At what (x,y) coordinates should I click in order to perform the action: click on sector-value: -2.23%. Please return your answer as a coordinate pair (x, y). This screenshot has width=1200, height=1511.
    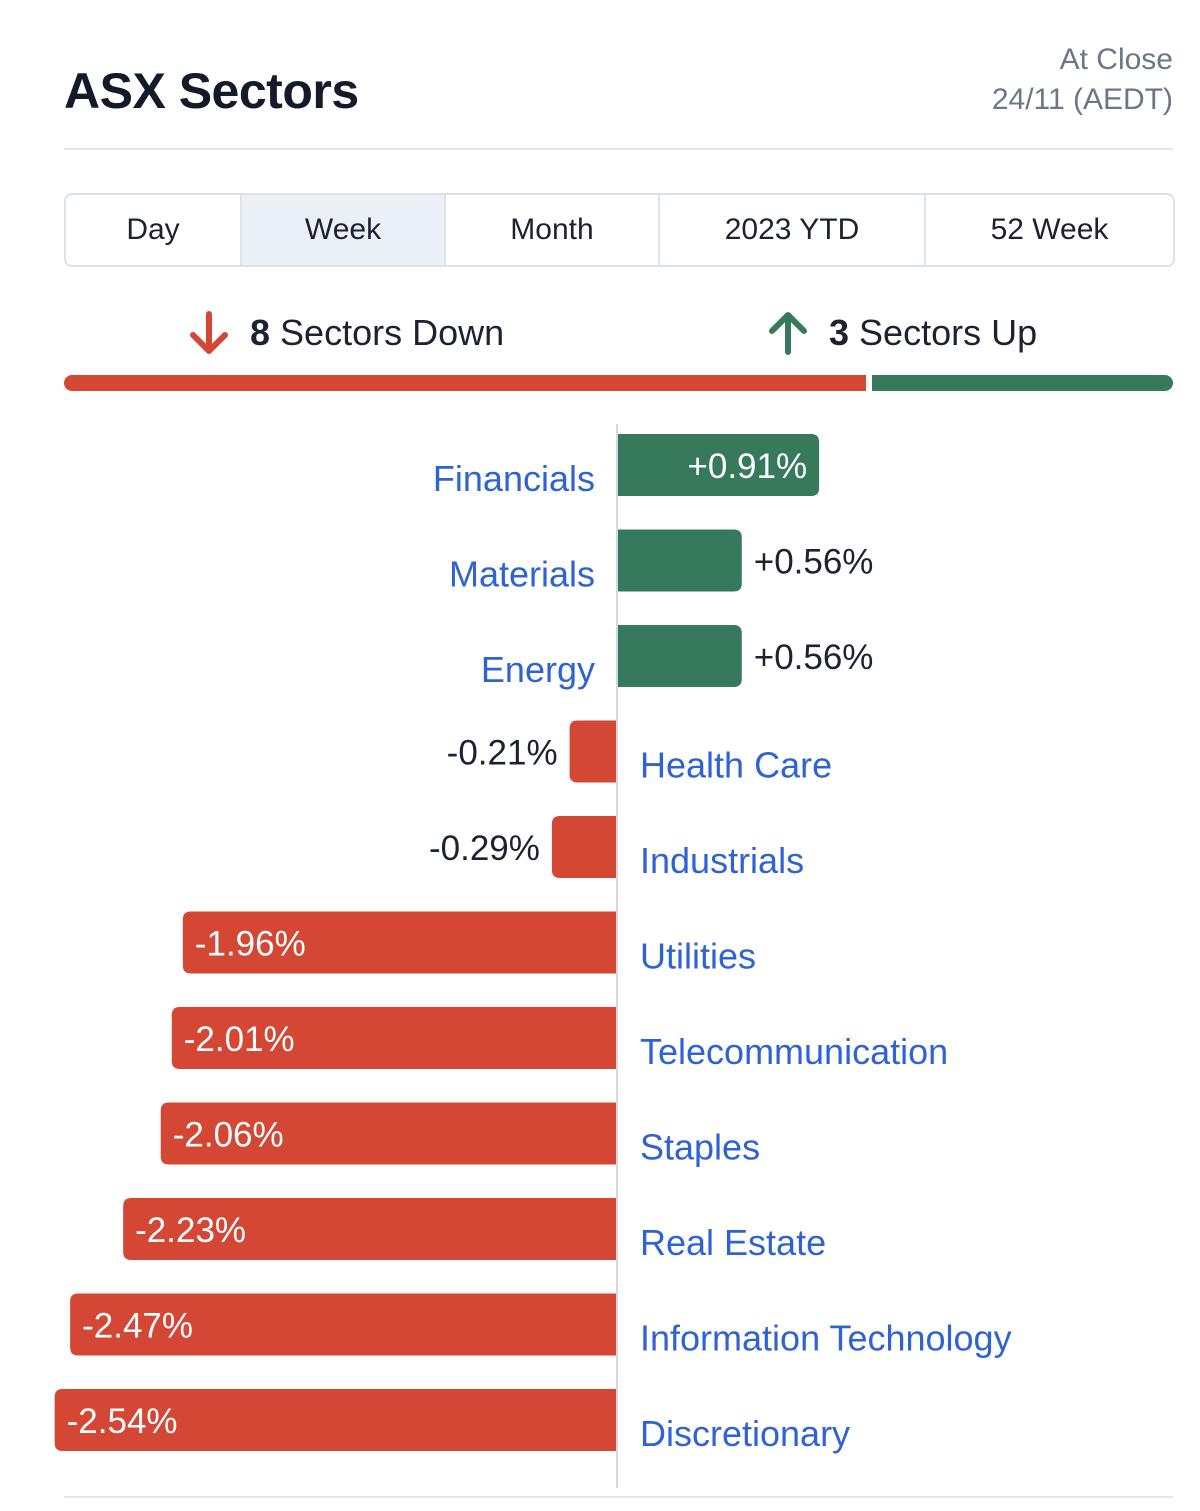
    Looking at the image, I should click on (190, 1230).